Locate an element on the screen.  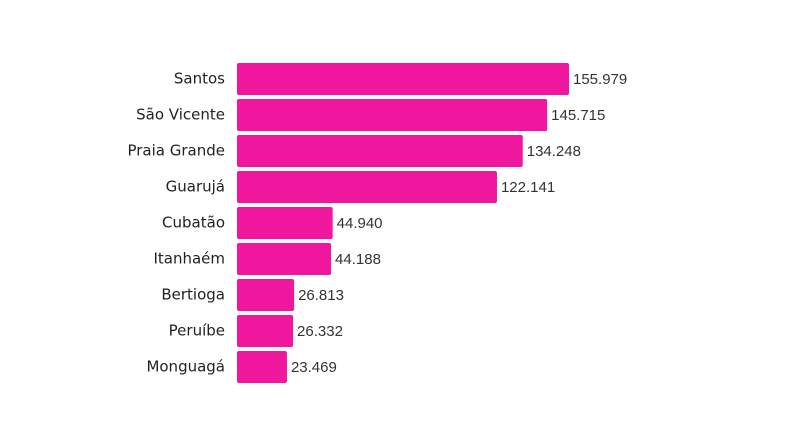
category-label: São Vicente is located at coordinates (180, 115).